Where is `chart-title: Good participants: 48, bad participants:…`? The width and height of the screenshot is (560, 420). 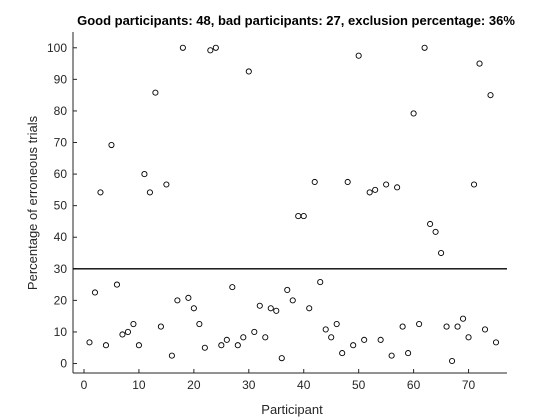
chart-title: Good participants: 48, bad participants:… is located at coordinates (296, 20).